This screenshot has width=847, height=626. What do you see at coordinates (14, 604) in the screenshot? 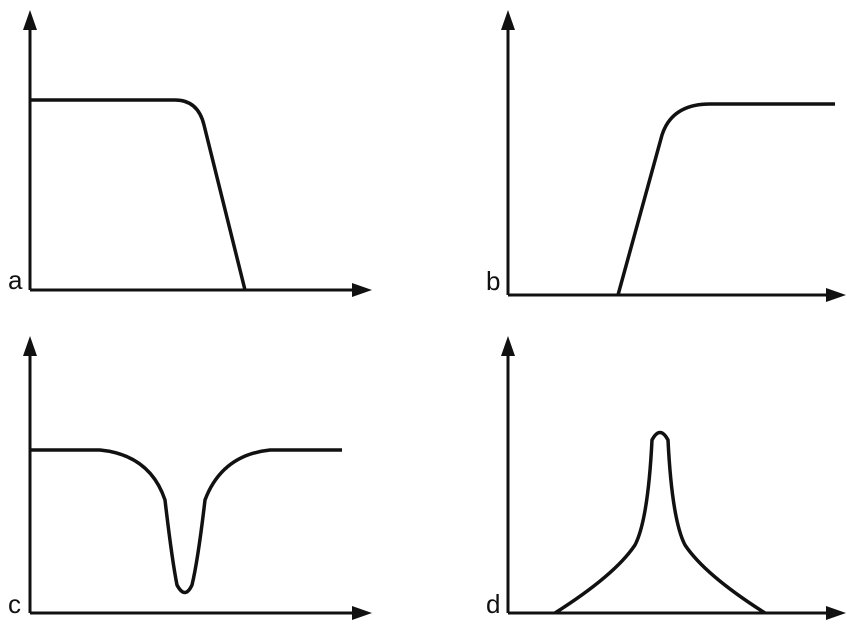
I see `panel-label: c` at bounding box center [14, 604].